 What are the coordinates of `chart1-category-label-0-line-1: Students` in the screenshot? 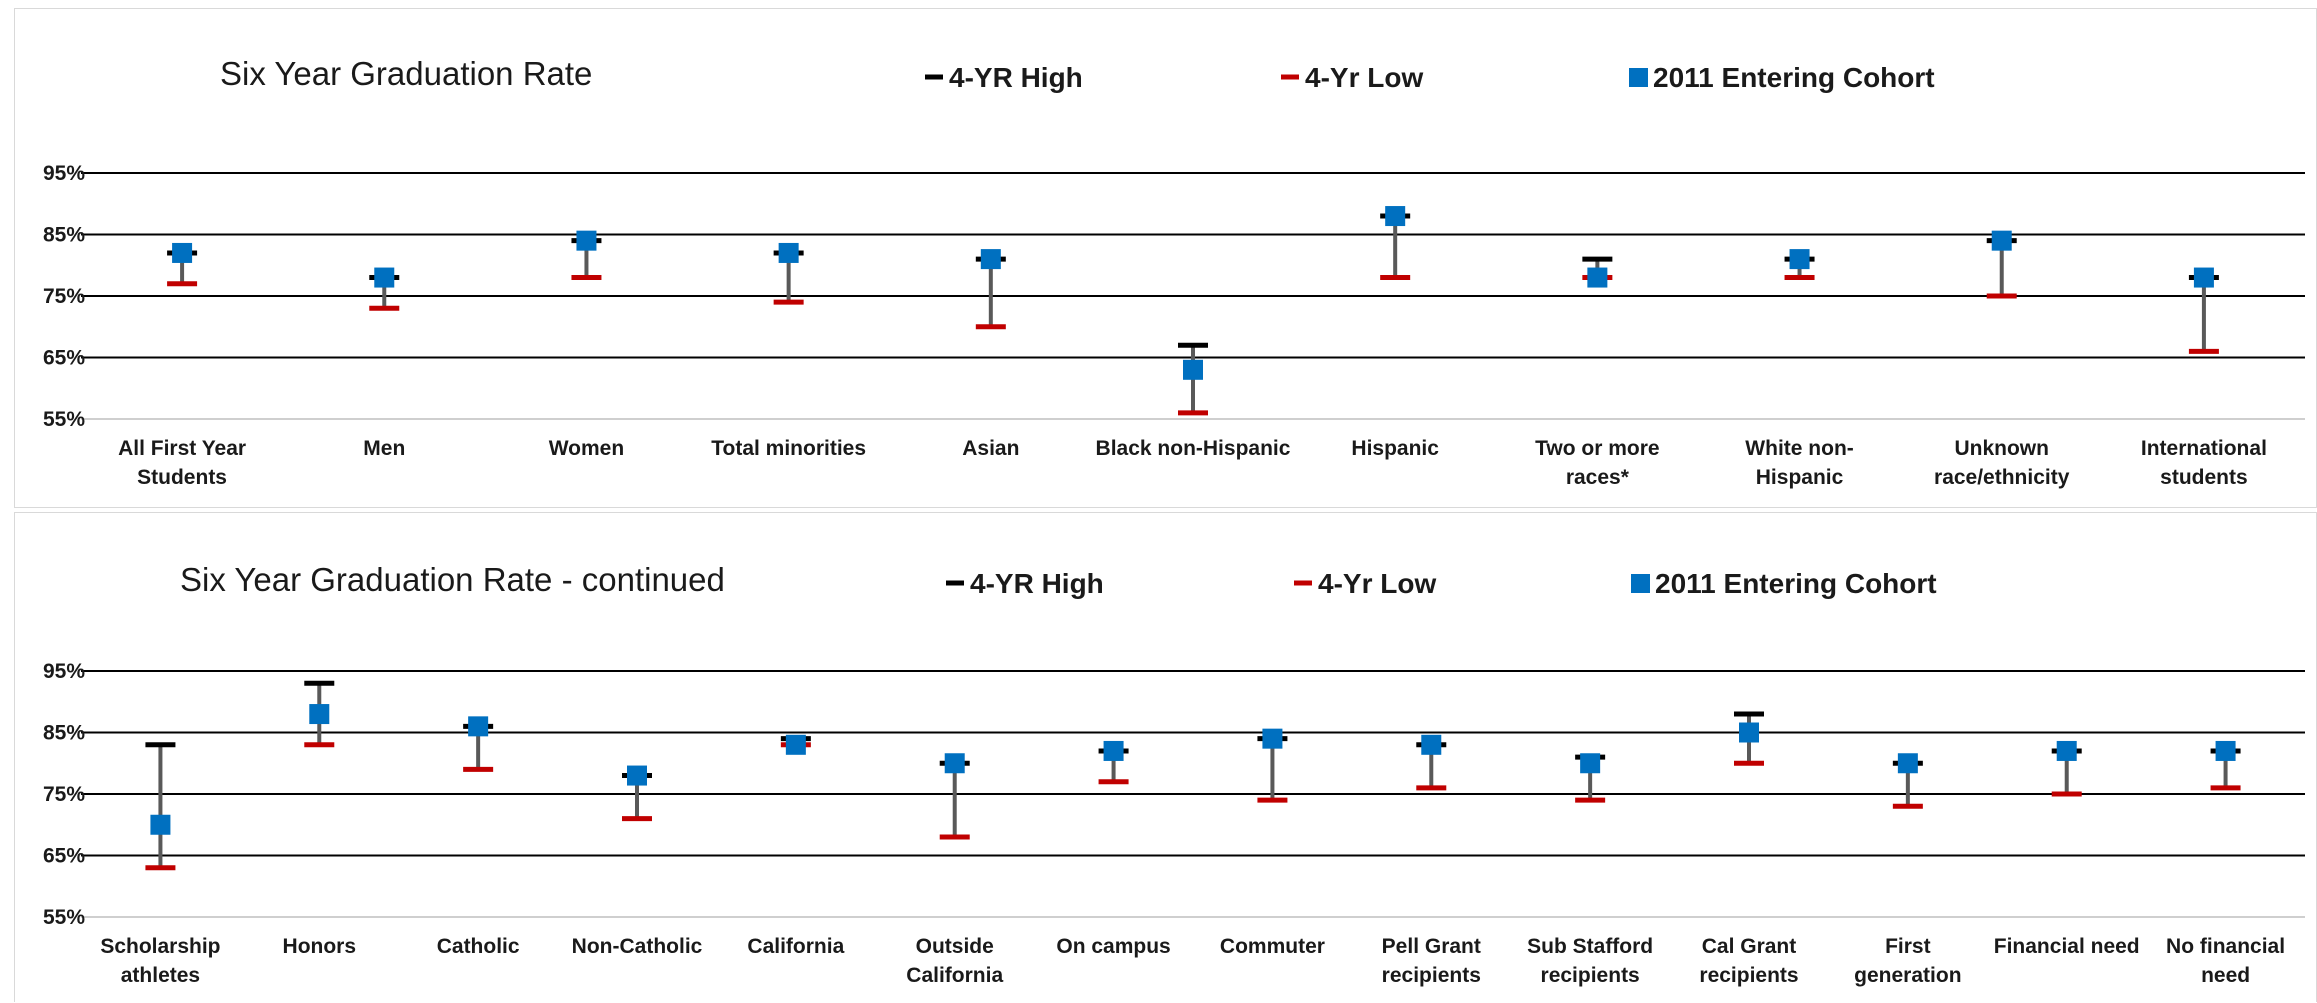 It's located at (182, 477).